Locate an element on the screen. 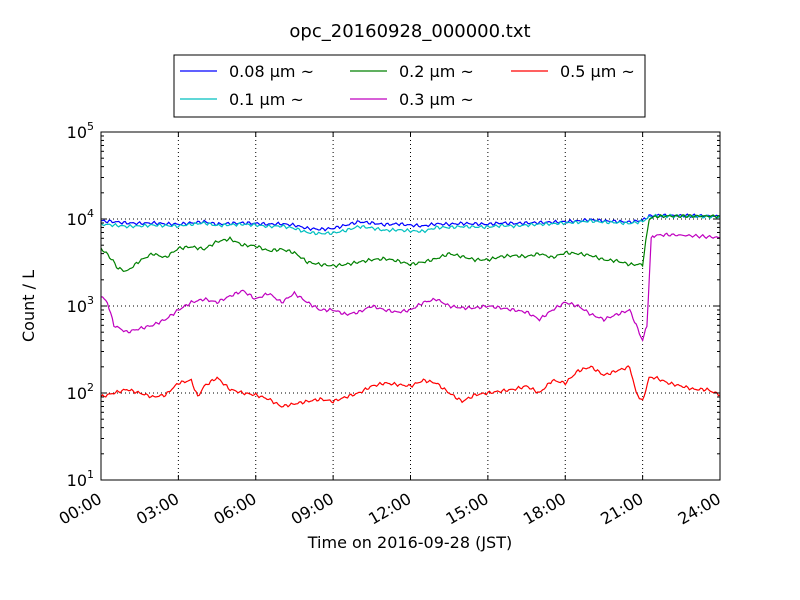 This screenshot has height=600, width=800. x-tick-label: 06:00 is located at coordinates (234, 509).